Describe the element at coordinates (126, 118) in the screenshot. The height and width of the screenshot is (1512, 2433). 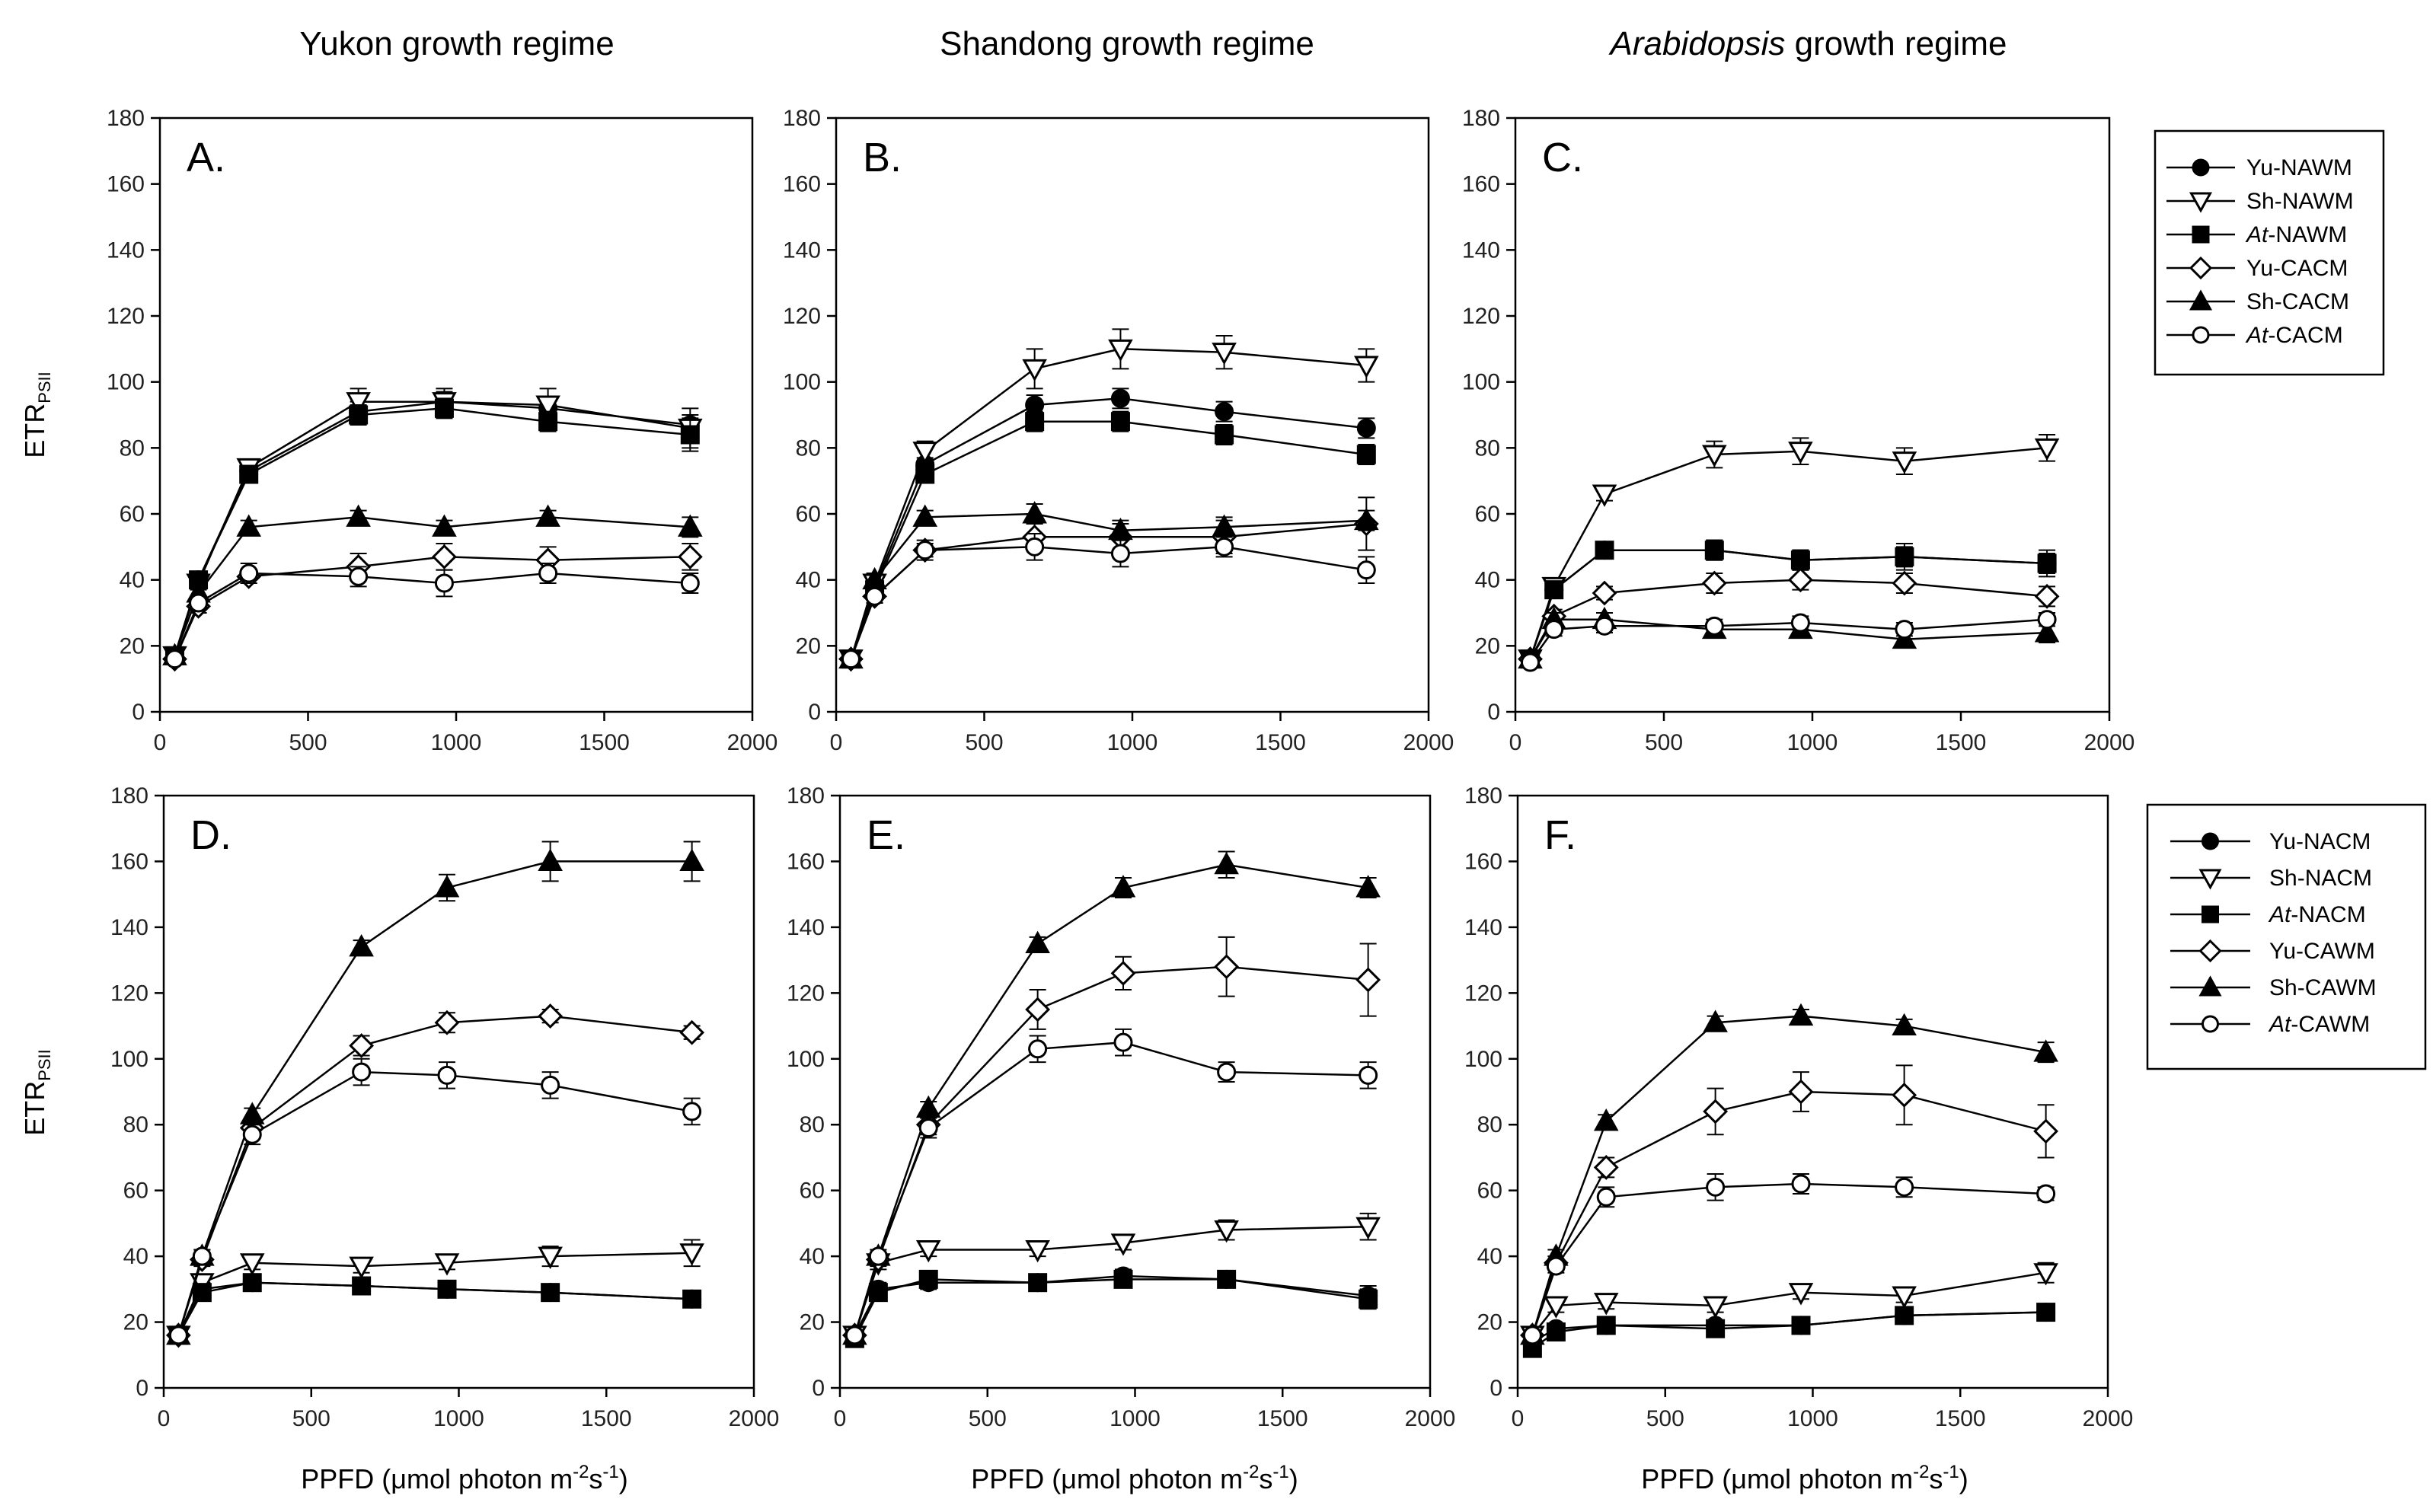
I see `y-tick-label: 180` at that location.